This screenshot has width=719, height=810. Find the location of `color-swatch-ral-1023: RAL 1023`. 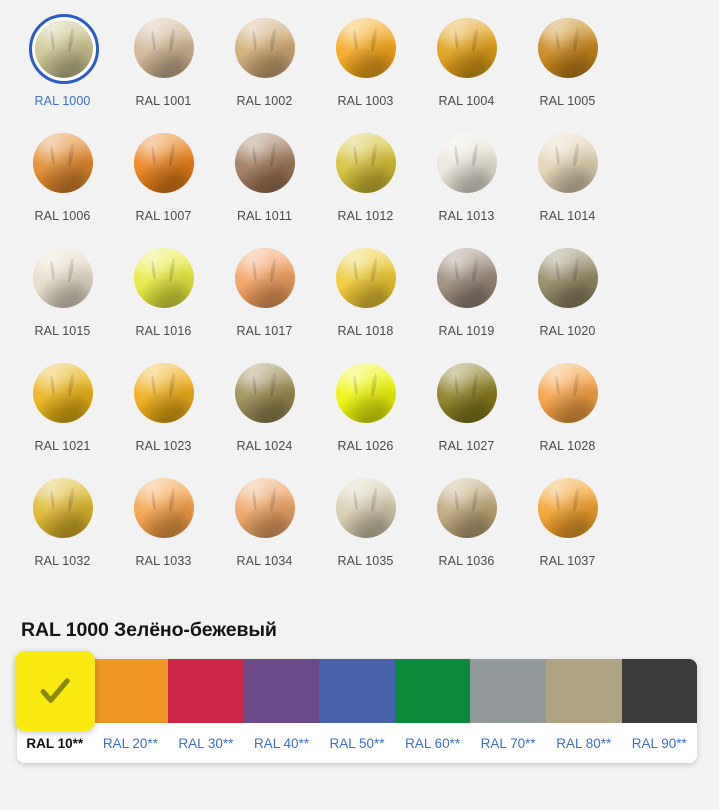

color-swatch-ral-1023: RAL 1023 is located at coordinates (163, 414).